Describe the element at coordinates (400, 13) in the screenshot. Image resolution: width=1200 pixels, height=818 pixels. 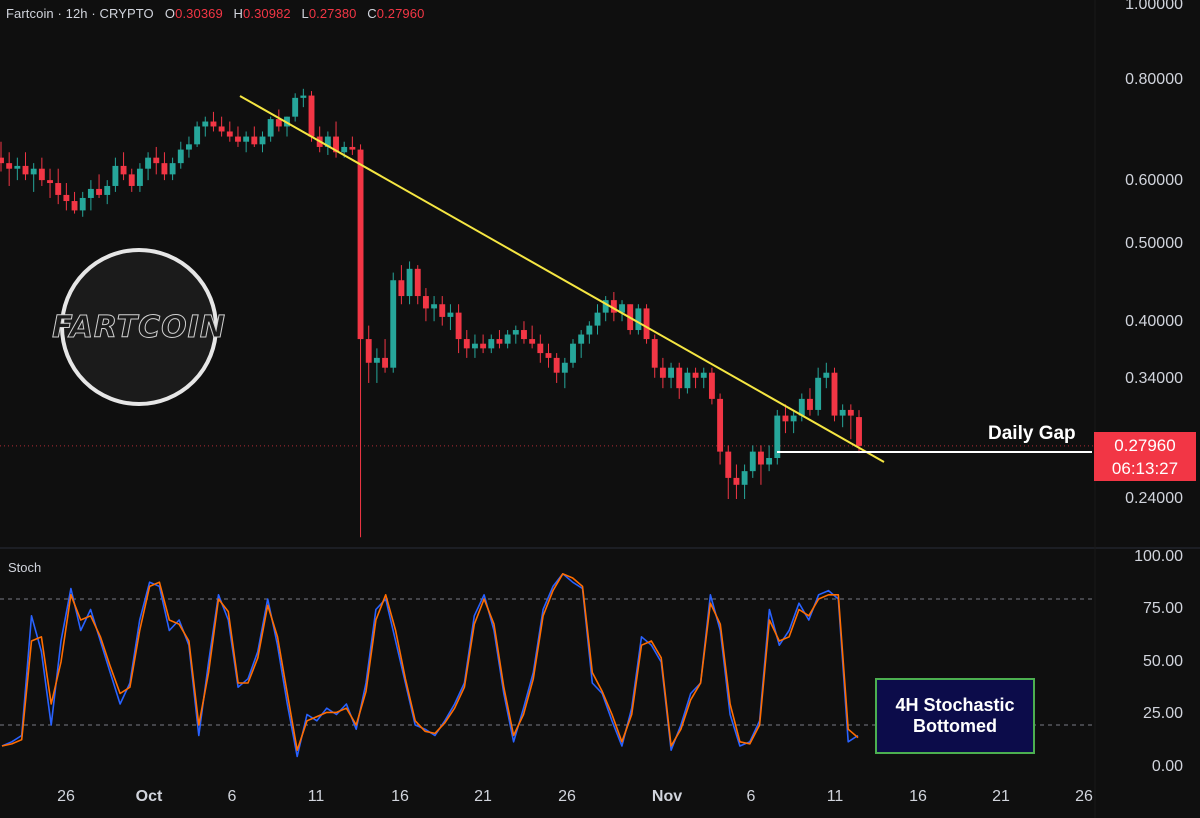
I see `close-value: 0.27960` at that location.